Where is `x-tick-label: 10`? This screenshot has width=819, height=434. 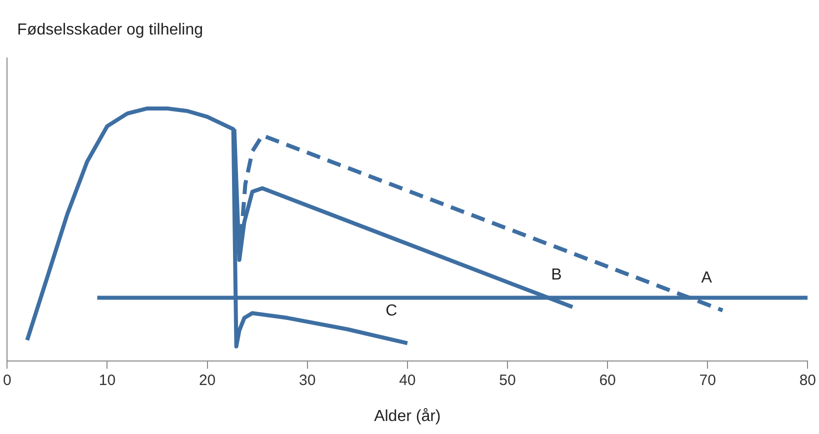 x-tick-label: 10 is located at coordinates (107, 380).